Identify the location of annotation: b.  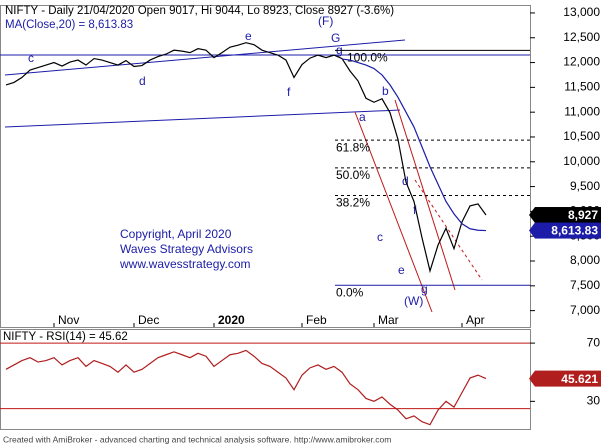
(385, 91).